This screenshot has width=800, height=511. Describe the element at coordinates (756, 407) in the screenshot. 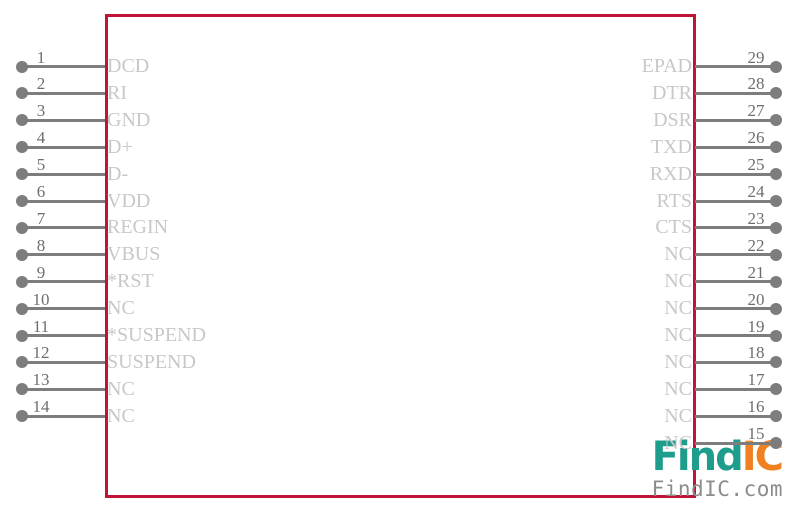

I see `pin-number: 16` at that location.